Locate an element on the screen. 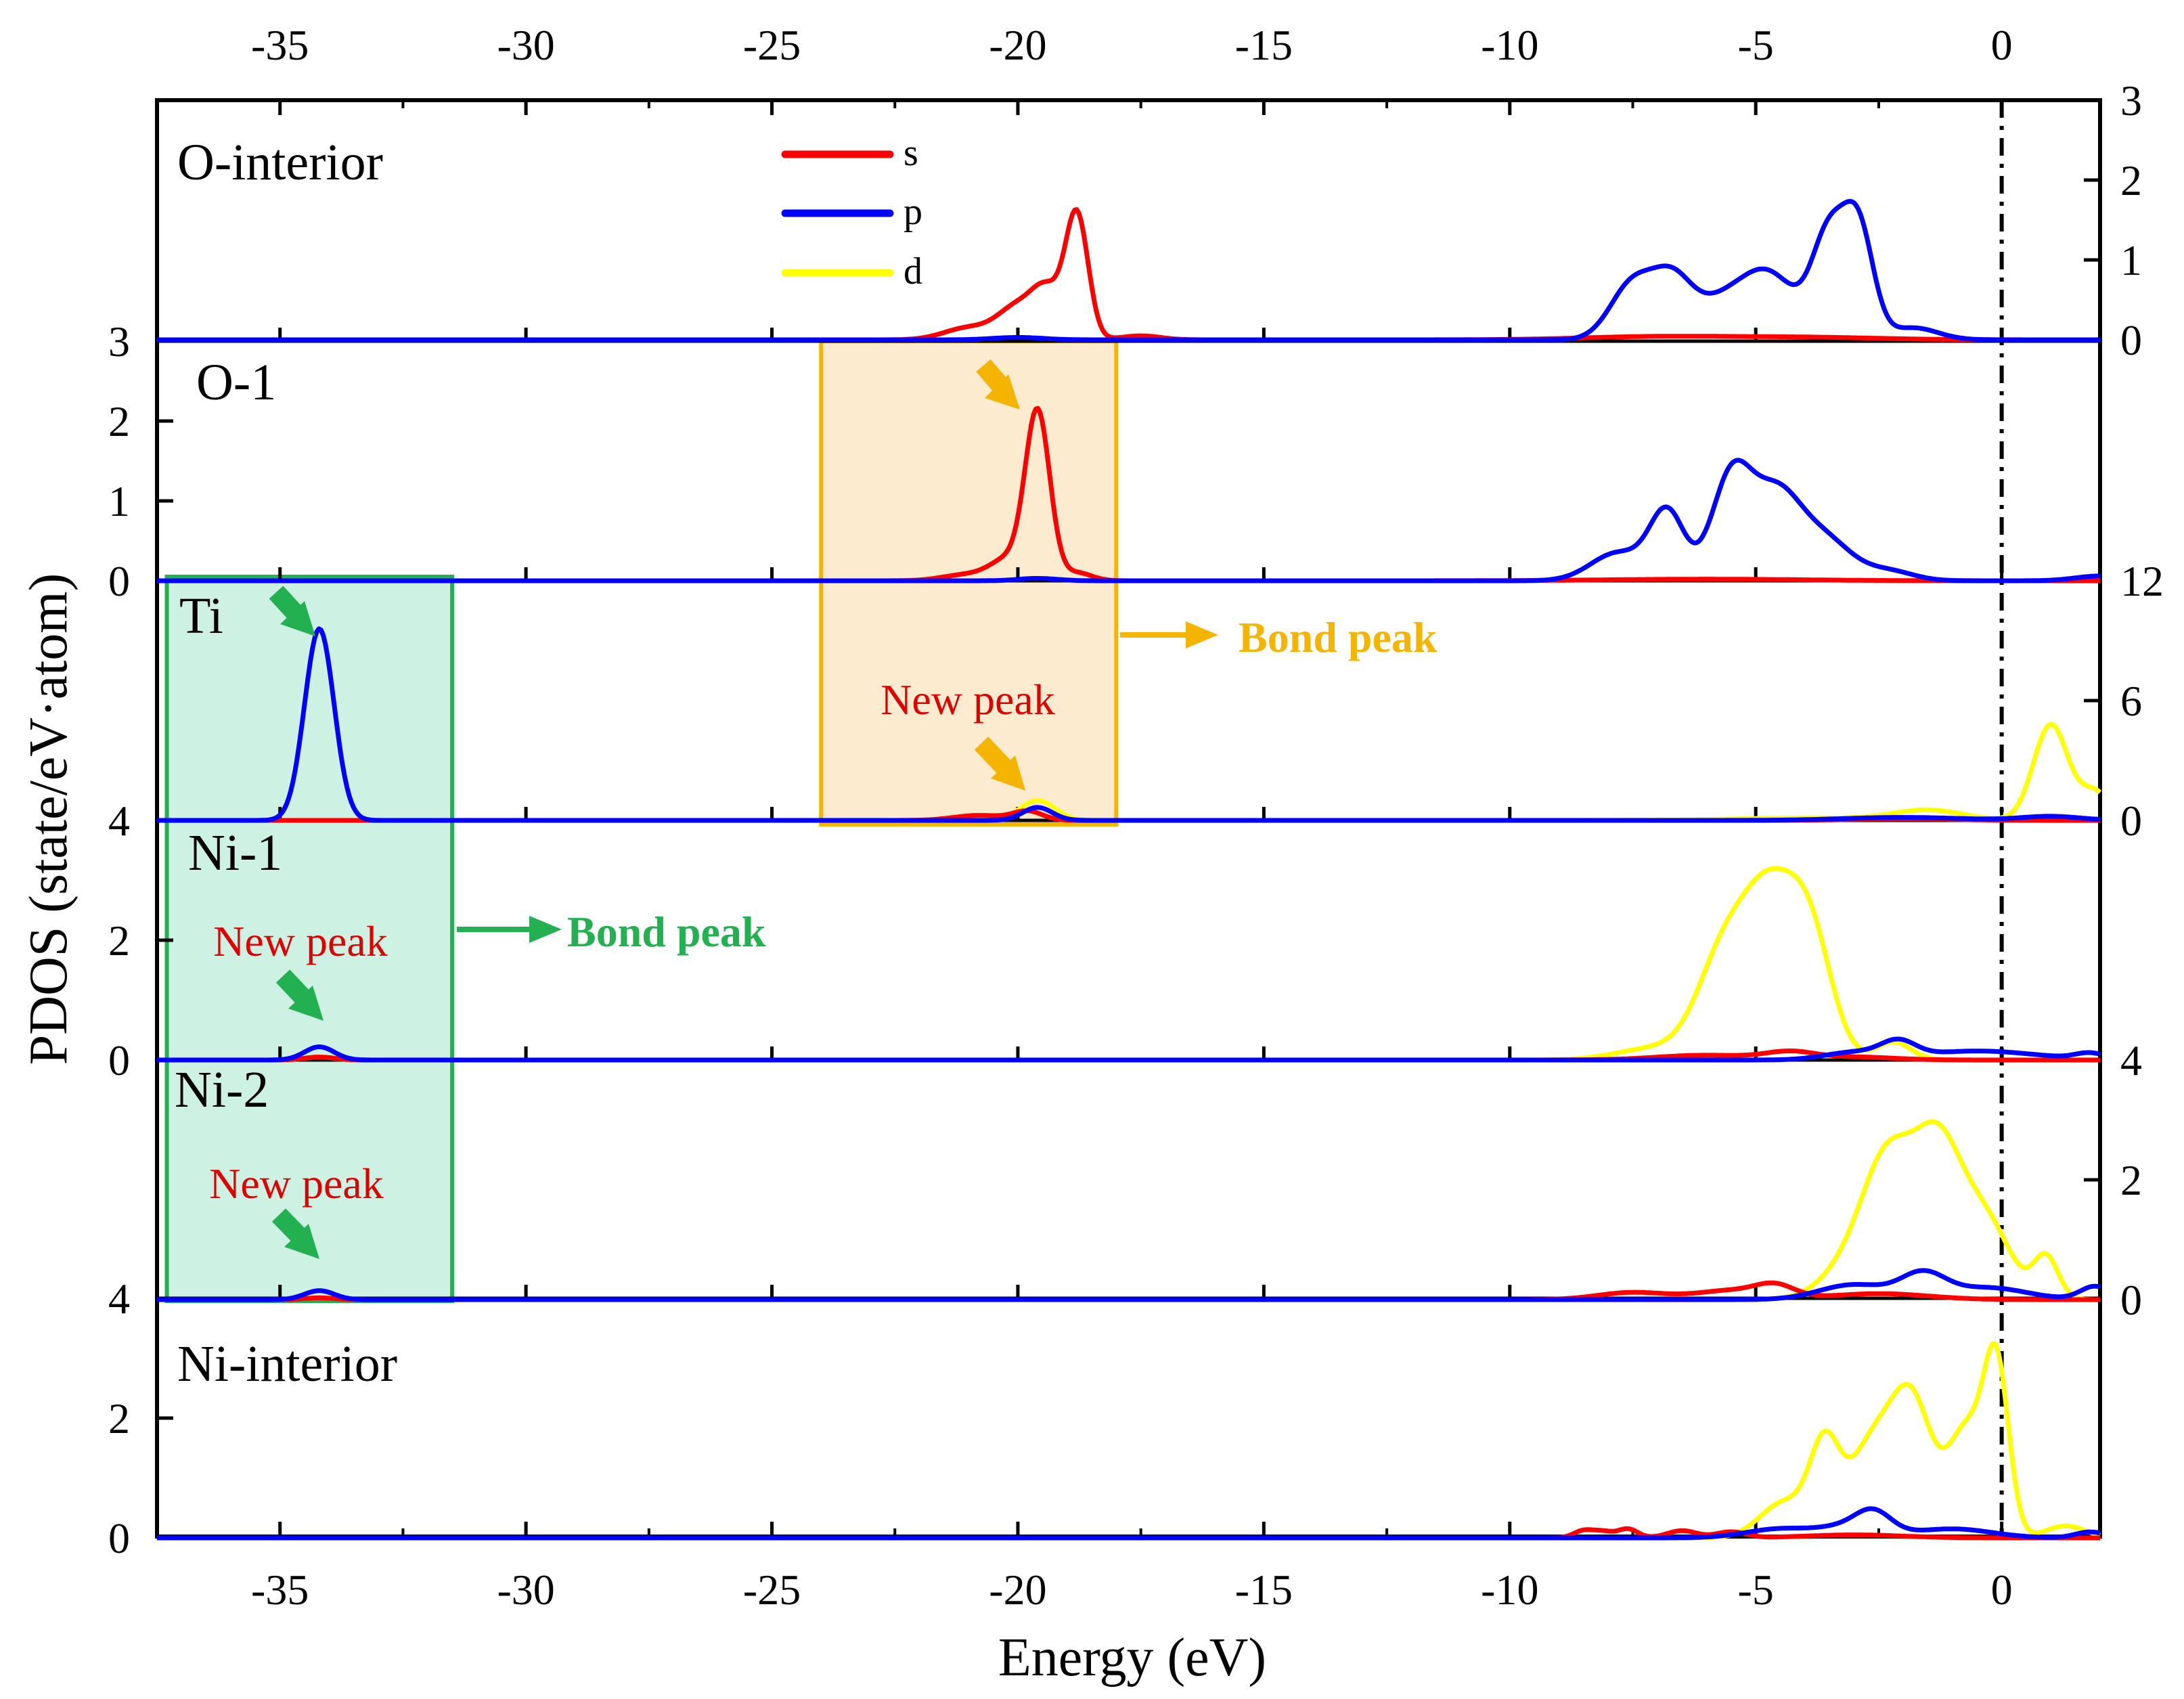  x-tick-label-bottom: 0 is located at coordinates (2002, 1590).